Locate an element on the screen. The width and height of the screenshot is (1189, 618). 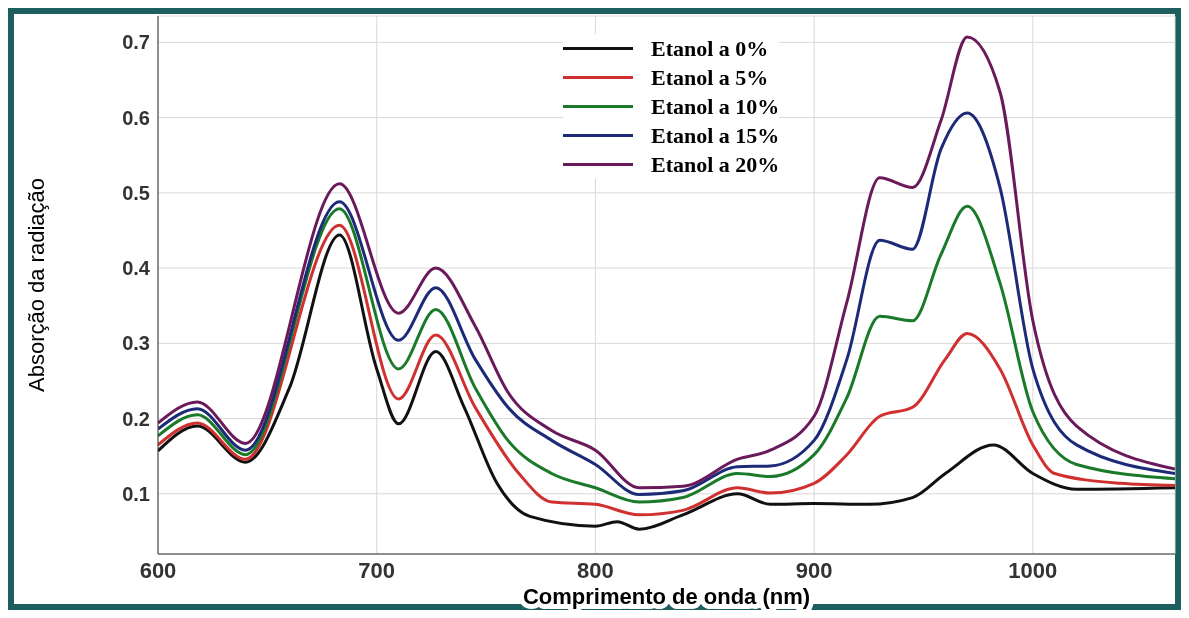
x-tick-label: 700 is located at coordinates (377, 570).